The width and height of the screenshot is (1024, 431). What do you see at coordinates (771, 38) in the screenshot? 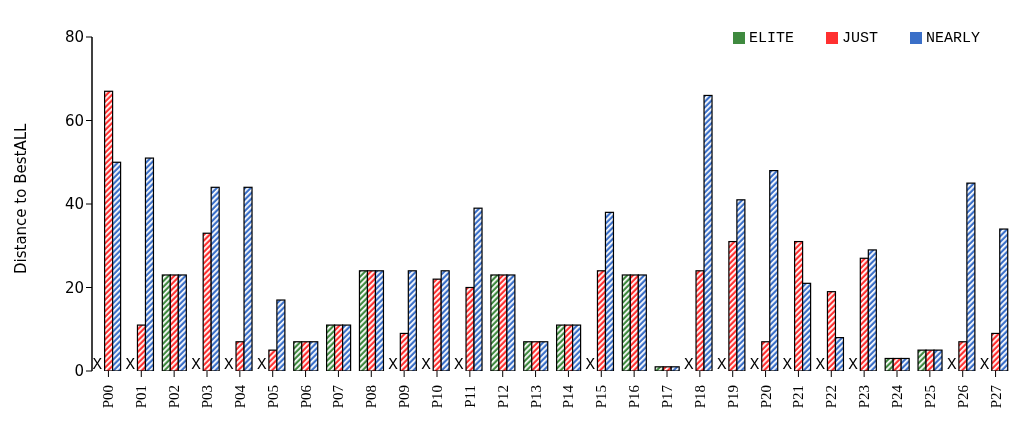
I see `legend-label: ELITE` at bounding box center [771, 38].